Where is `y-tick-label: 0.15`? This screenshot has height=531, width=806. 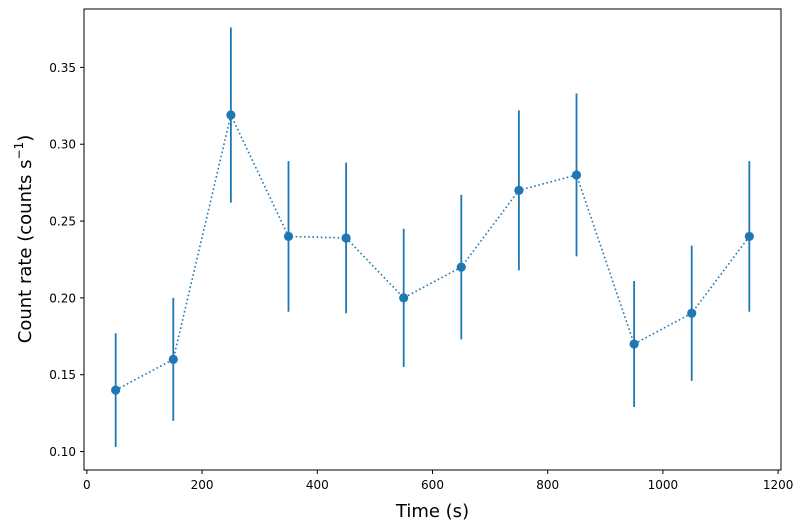
y-tick-label: 0.15 is located at coordinates (62, 375).